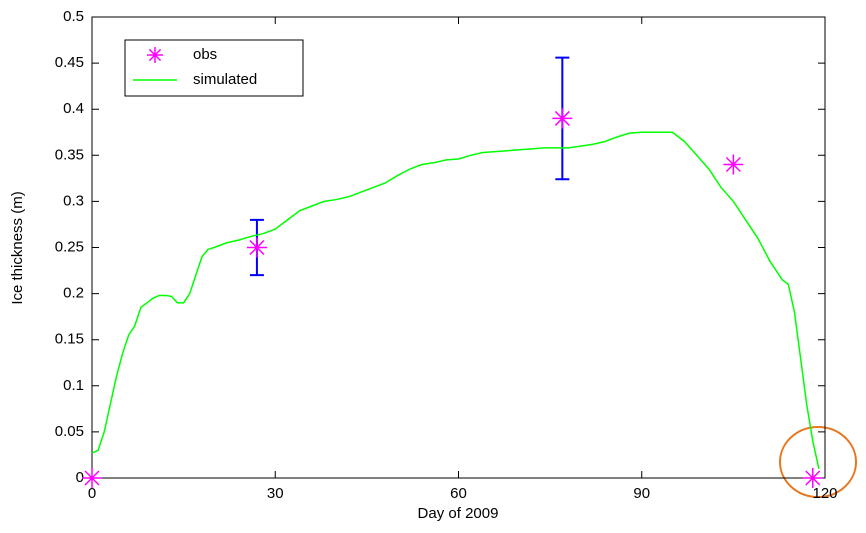 The height and width of the screenshot is (533, 866). What do you see at coordinates (818, 462) in the screenshot?
I see `highlight-circle` at bounding box center [818, 462].